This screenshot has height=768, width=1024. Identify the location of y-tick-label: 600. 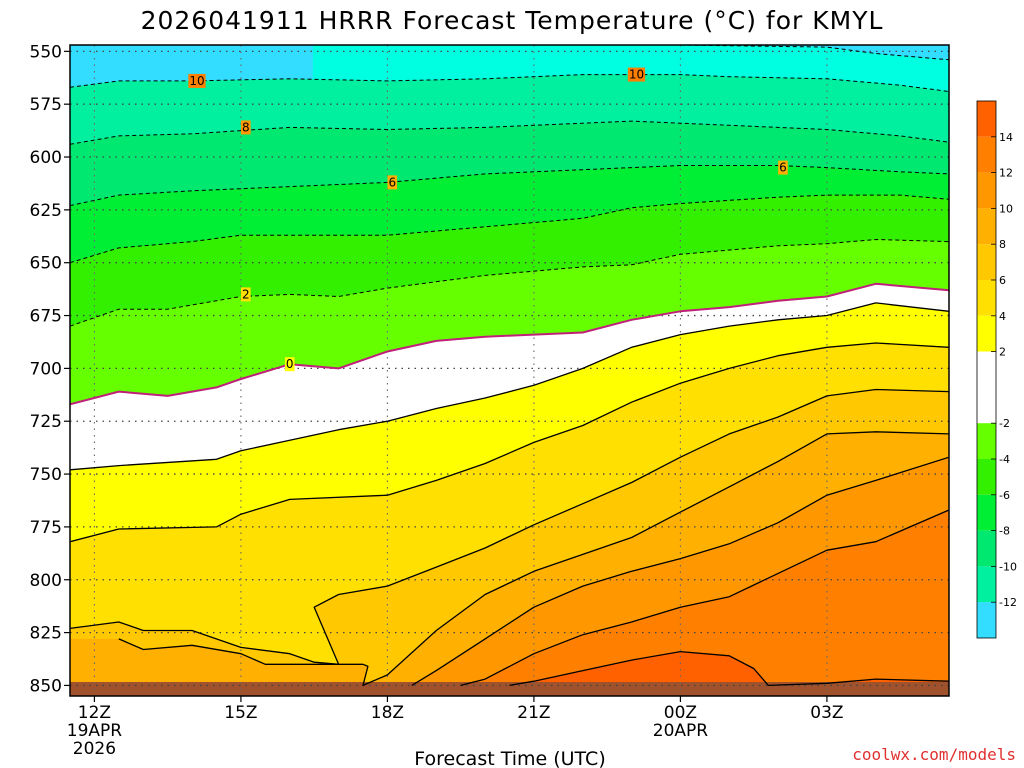
(46, 158).